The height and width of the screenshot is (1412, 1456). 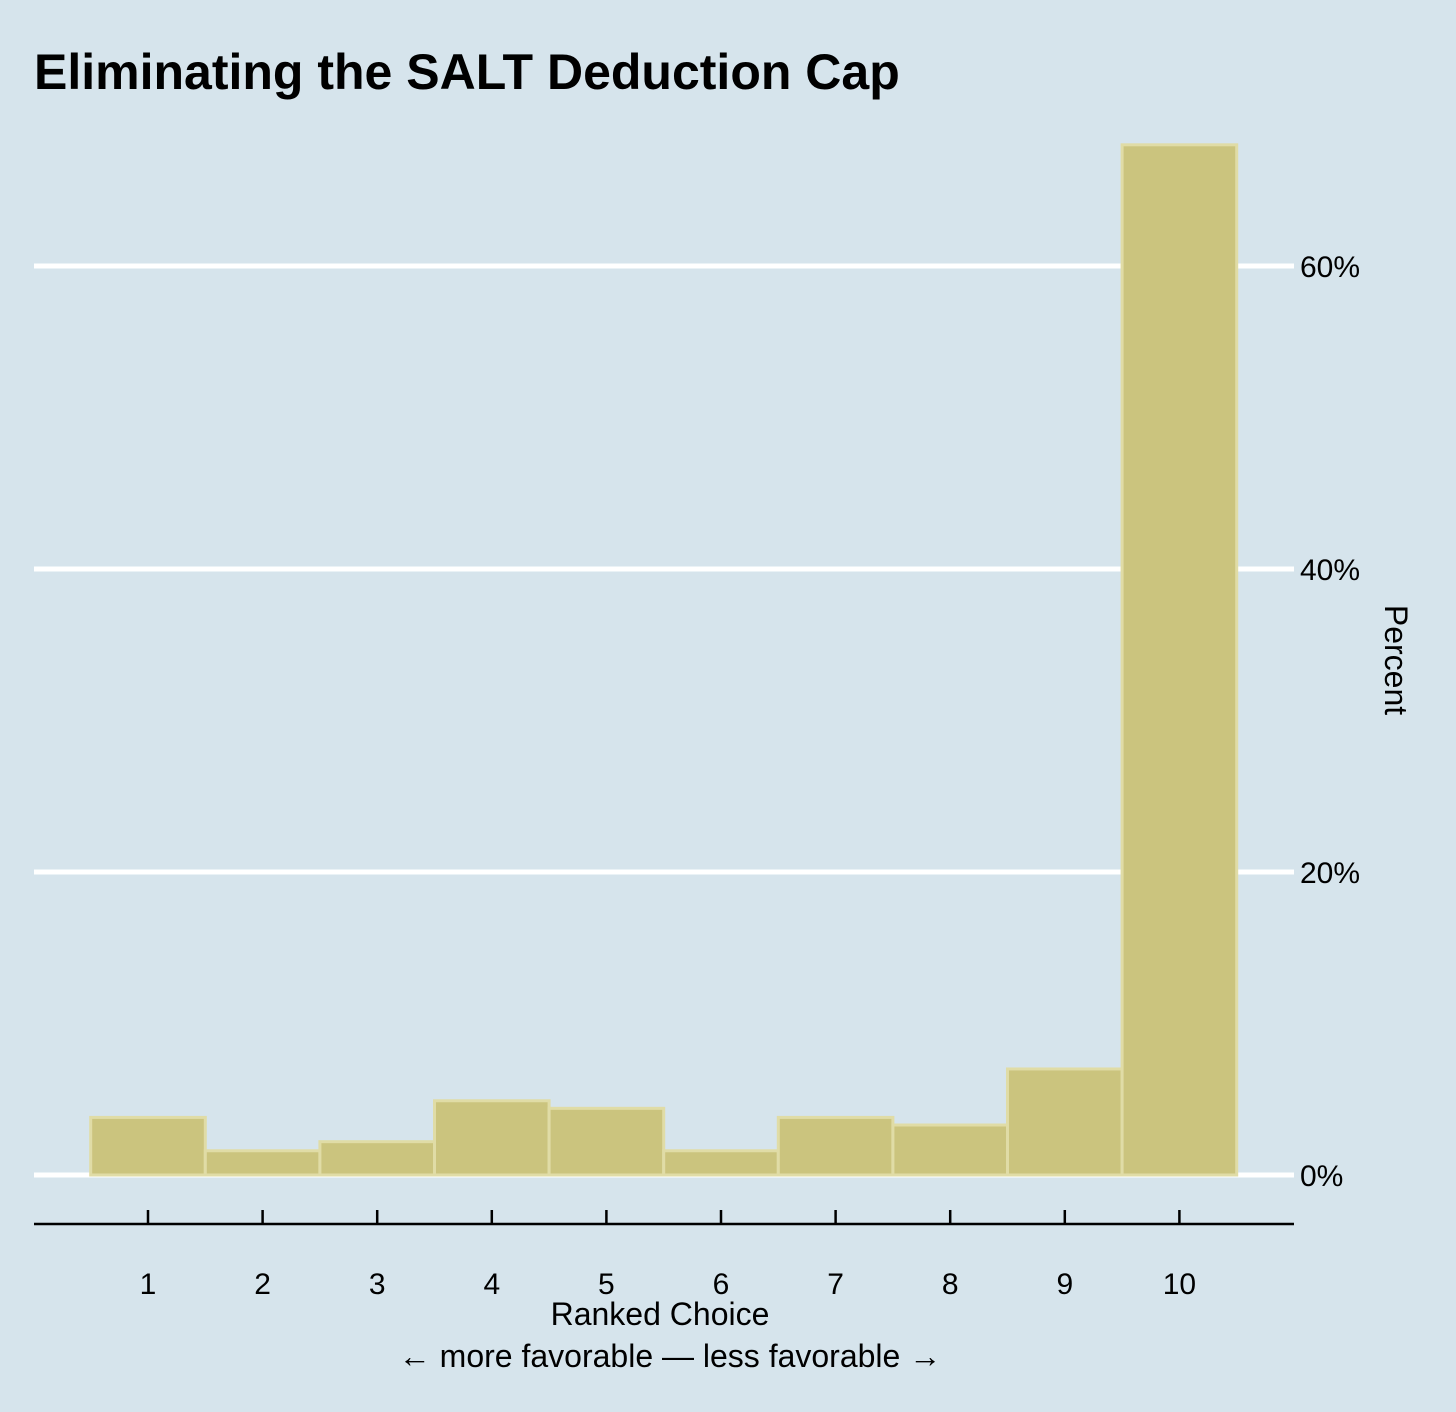 What do you see at coordinates (1330, 267) in the screenshot?
I see `y-tick-label: 60%` at bounding box center [1330, 267].